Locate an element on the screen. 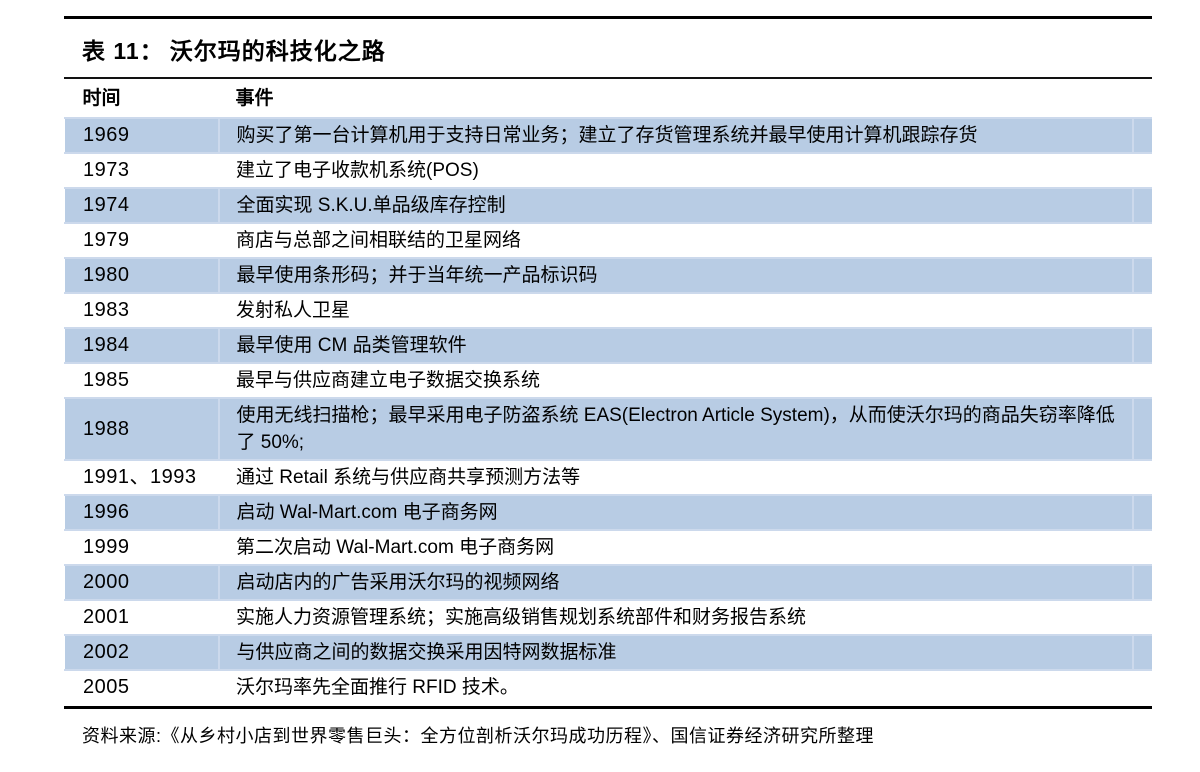 The width and height of the screenshot is (1200, 772). event-cell: 购买了第一台计算机用于支持日常业务；建立了存货管理系统并最早使用计算机跟踪存货 is located at coordinates (675, 135).